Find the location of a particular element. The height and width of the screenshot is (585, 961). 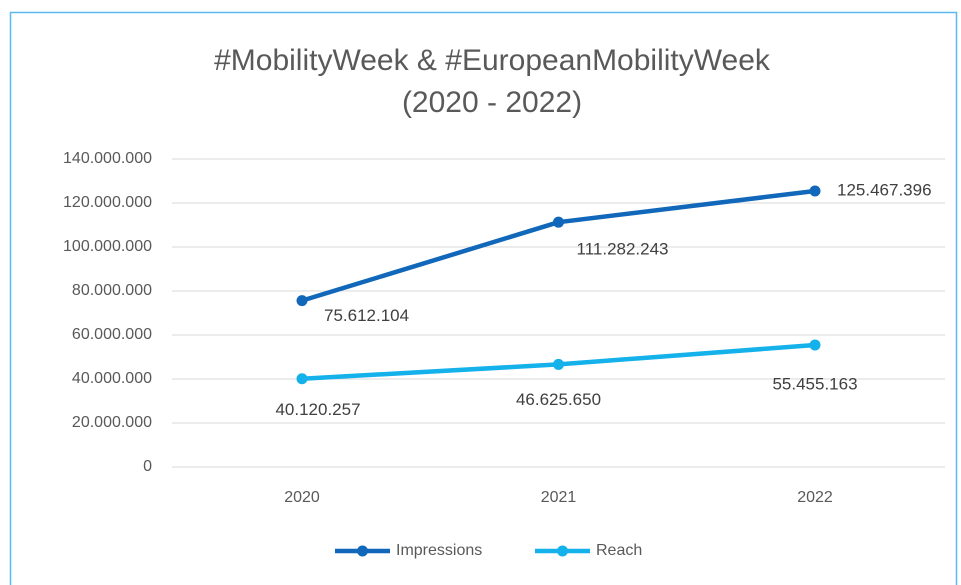

y-tick-label: 140.000.000 is located at coordinates (107, 158).